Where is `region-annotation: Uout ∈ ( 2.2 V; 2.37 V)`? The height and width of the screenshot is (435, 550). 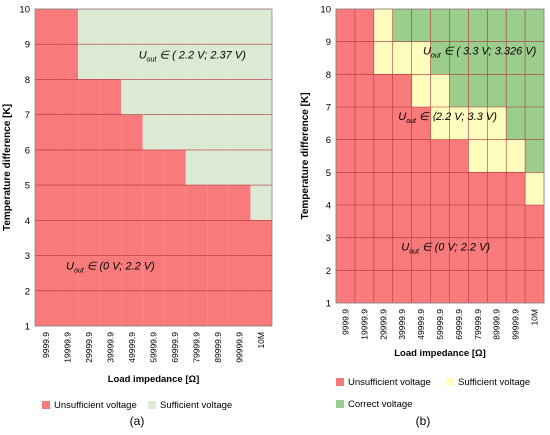
region-annotation: Uout ∈ ( 2.2 V; 2.37 V) is located at coordinates (193, 56).